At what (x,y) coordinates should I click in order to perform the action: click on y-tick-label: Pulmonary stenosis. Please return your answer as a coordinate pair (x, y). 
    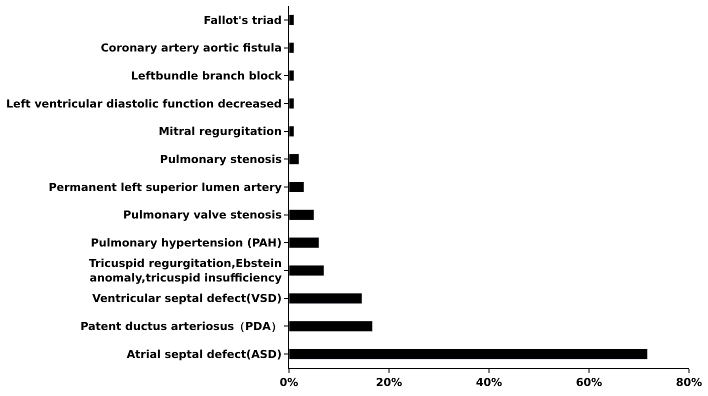
    Looking at the image, I should click on (221, 159).